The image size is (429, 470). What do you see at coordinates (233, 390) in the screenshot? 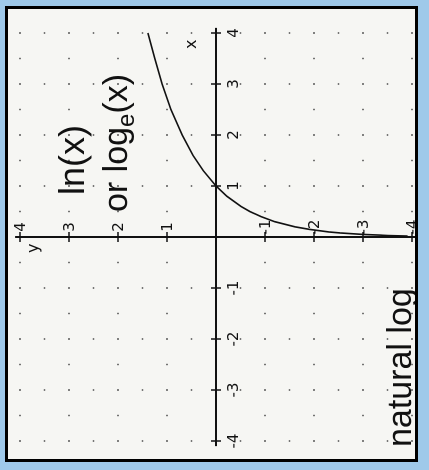
I see `x-tick-label: -3` at bounding box center [233, 390].